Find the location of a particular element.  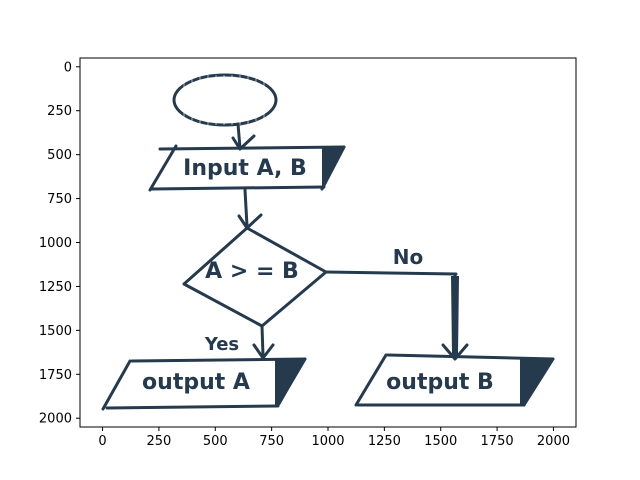

x-tick-label: 1750 is located at coordinates (497, 441).